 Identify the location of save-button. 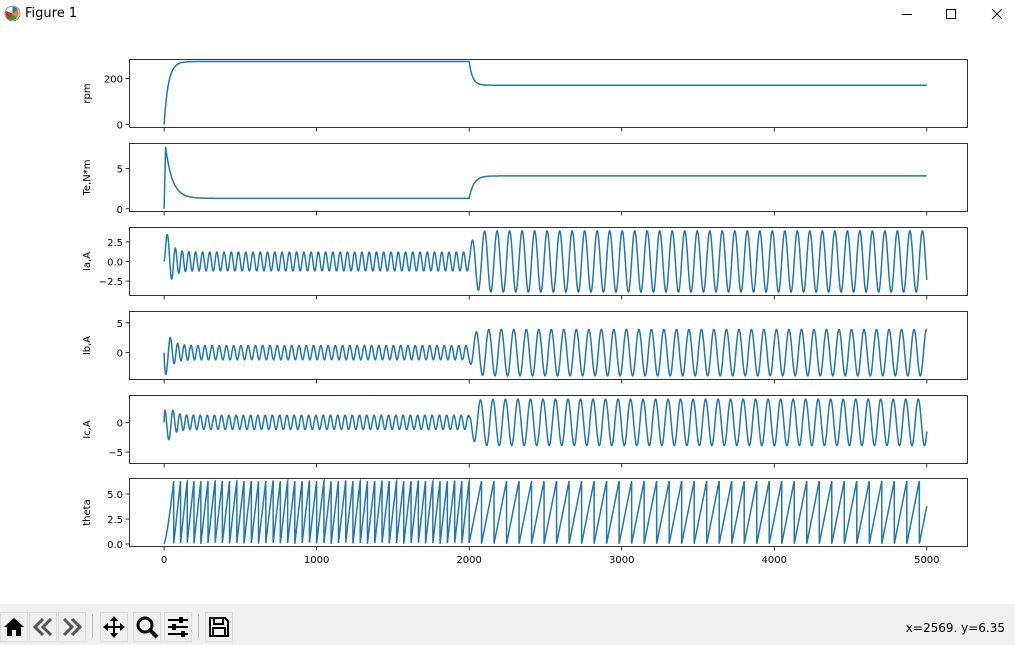
(219, 627).